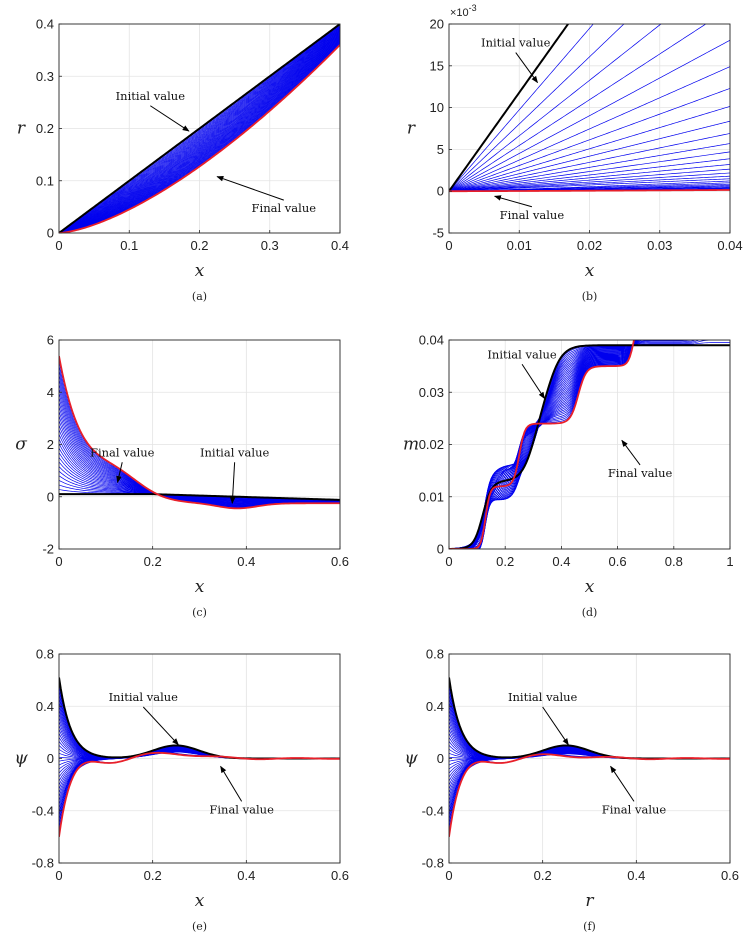 Image resolution: width=747 pixels, height=935 pixels. I want to click on y-axis-label: r, so click(411, 129).